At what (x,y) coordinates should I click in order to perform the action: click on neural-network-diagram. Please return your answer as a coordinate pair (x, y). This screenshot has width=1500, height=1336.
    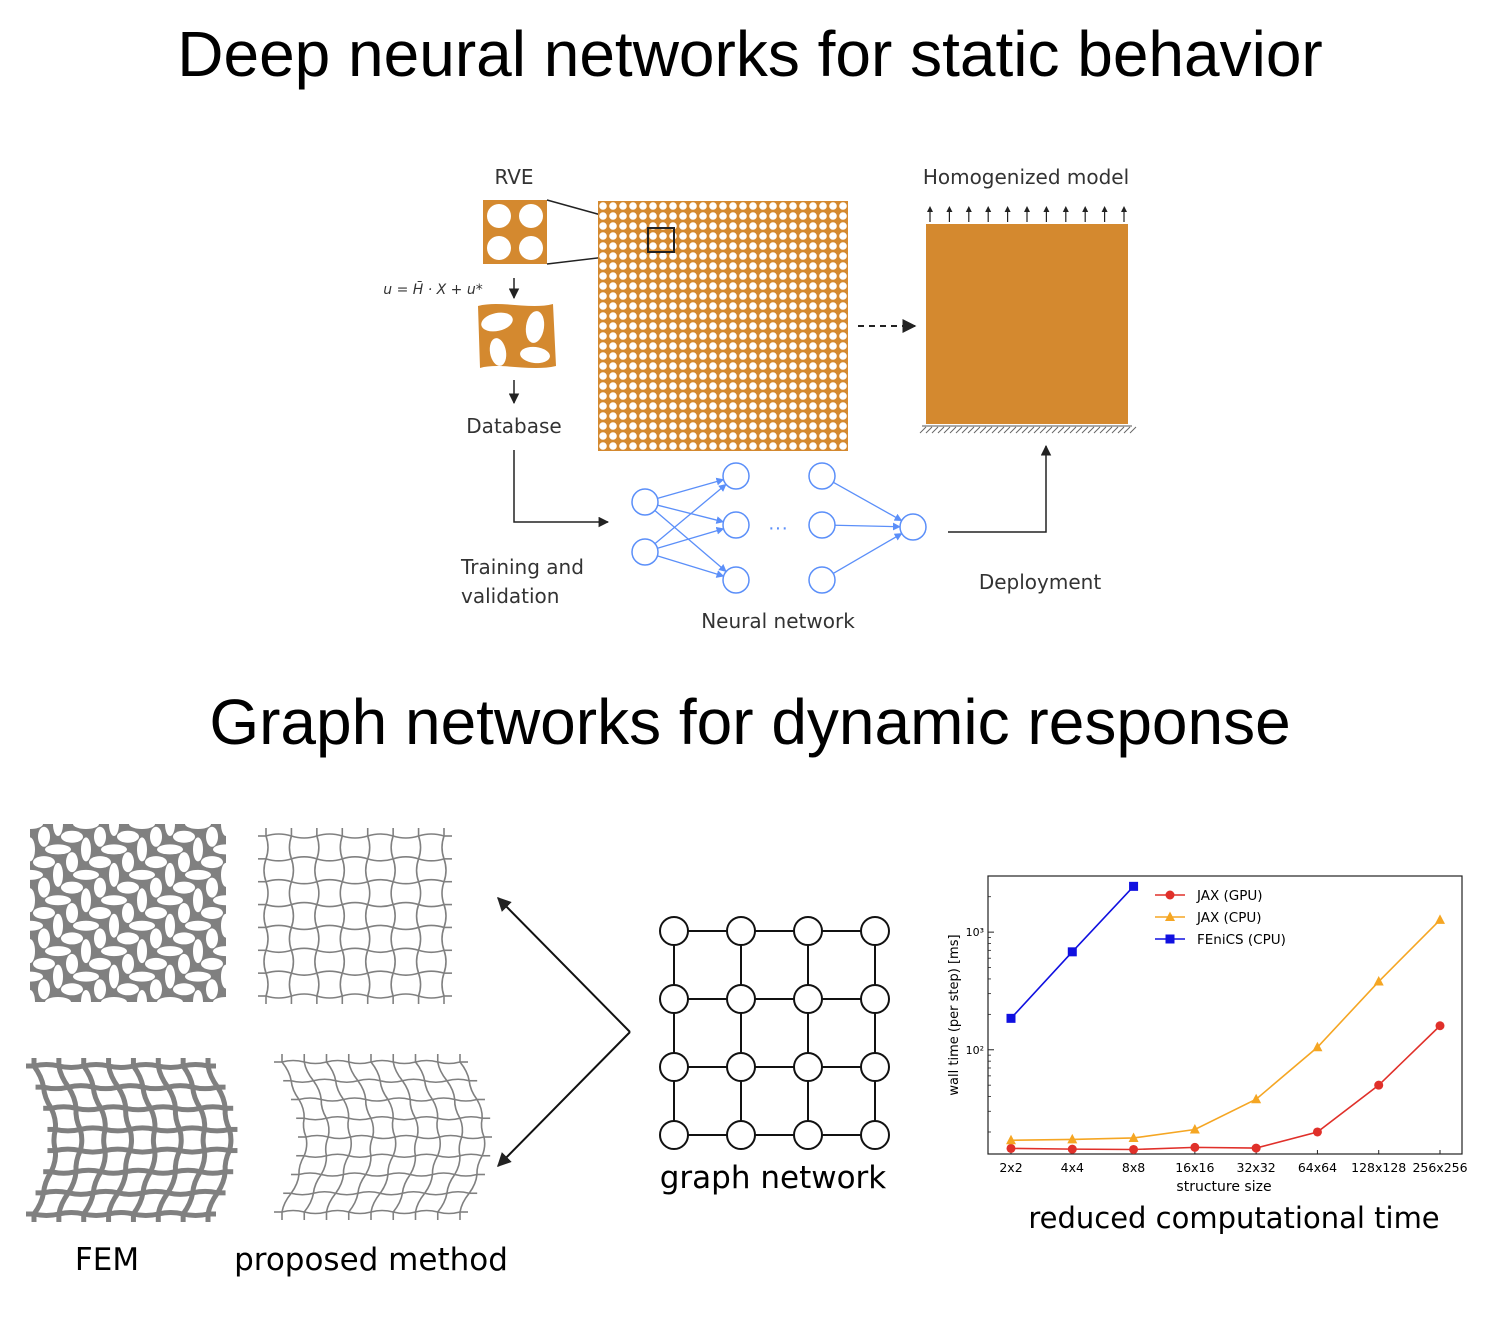
    Looking at the image, I should click on (779, 528).